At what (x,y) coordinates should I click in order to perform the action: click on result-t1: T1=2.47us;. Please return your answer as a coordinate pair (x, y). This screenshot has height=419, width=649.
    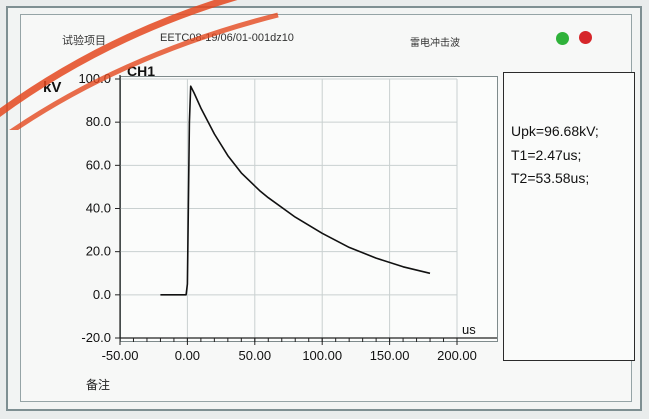
    Looking at the image, I should click on (546, 155).